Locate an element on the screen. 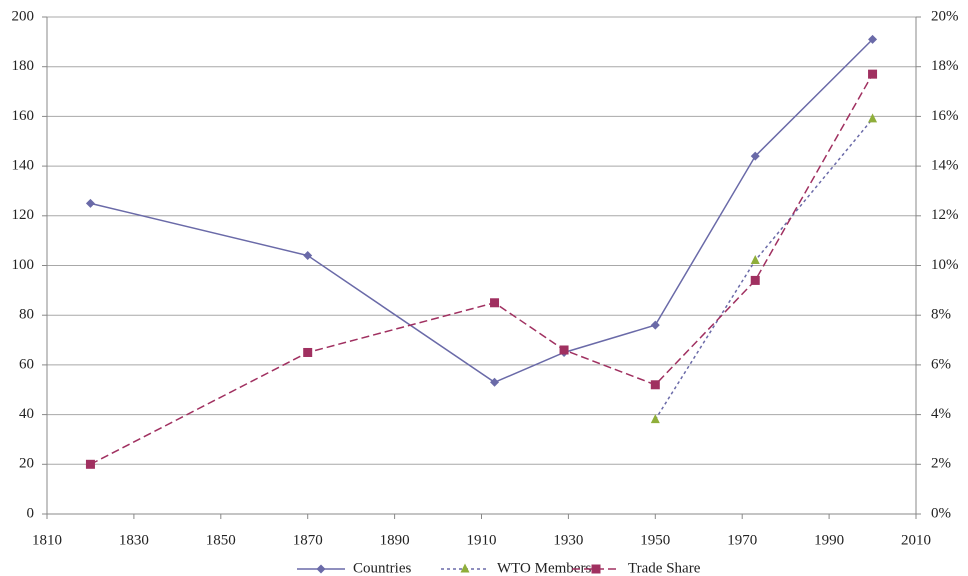 The image size is (968, 576). y2-tick-label: 10% is located at coordinates (945, 265).